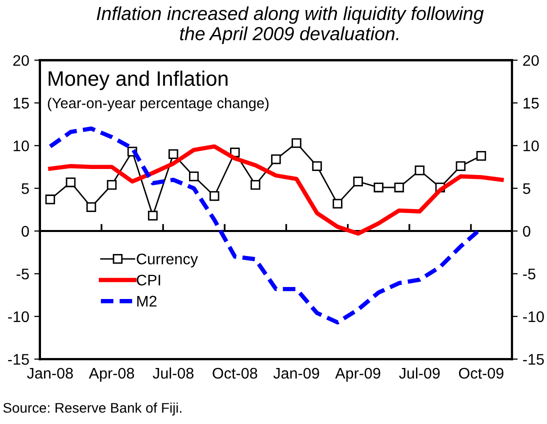 This screenshot has height=424, width=547. I want to click on y2-tick-label: 0, so click(526, 231).